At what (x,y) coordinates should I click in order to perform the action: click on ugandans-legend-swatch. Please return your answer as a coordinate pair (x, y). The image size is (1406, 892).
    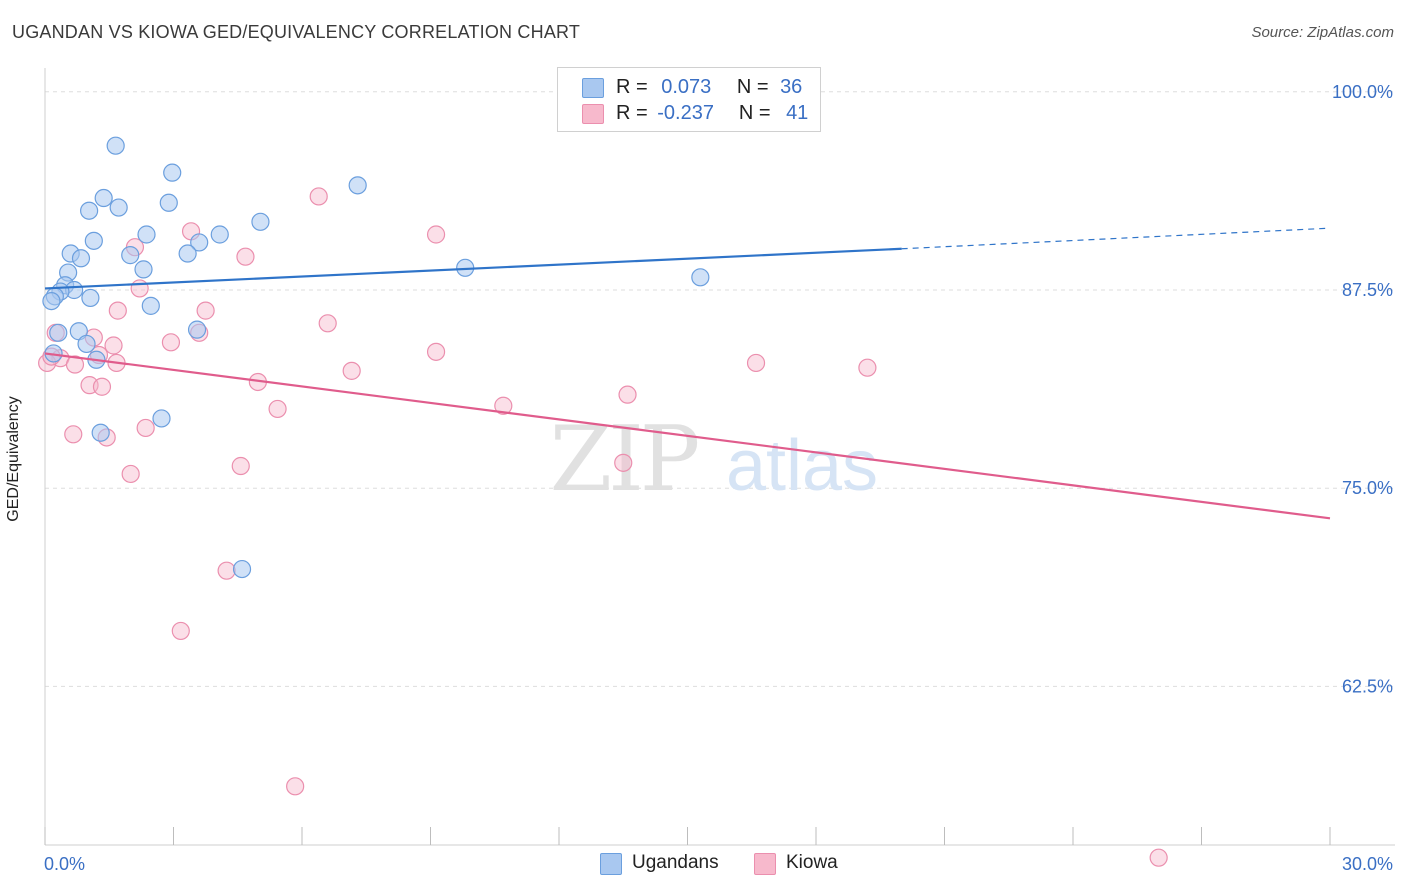
    Looking at the image, I should click on (611, 864).